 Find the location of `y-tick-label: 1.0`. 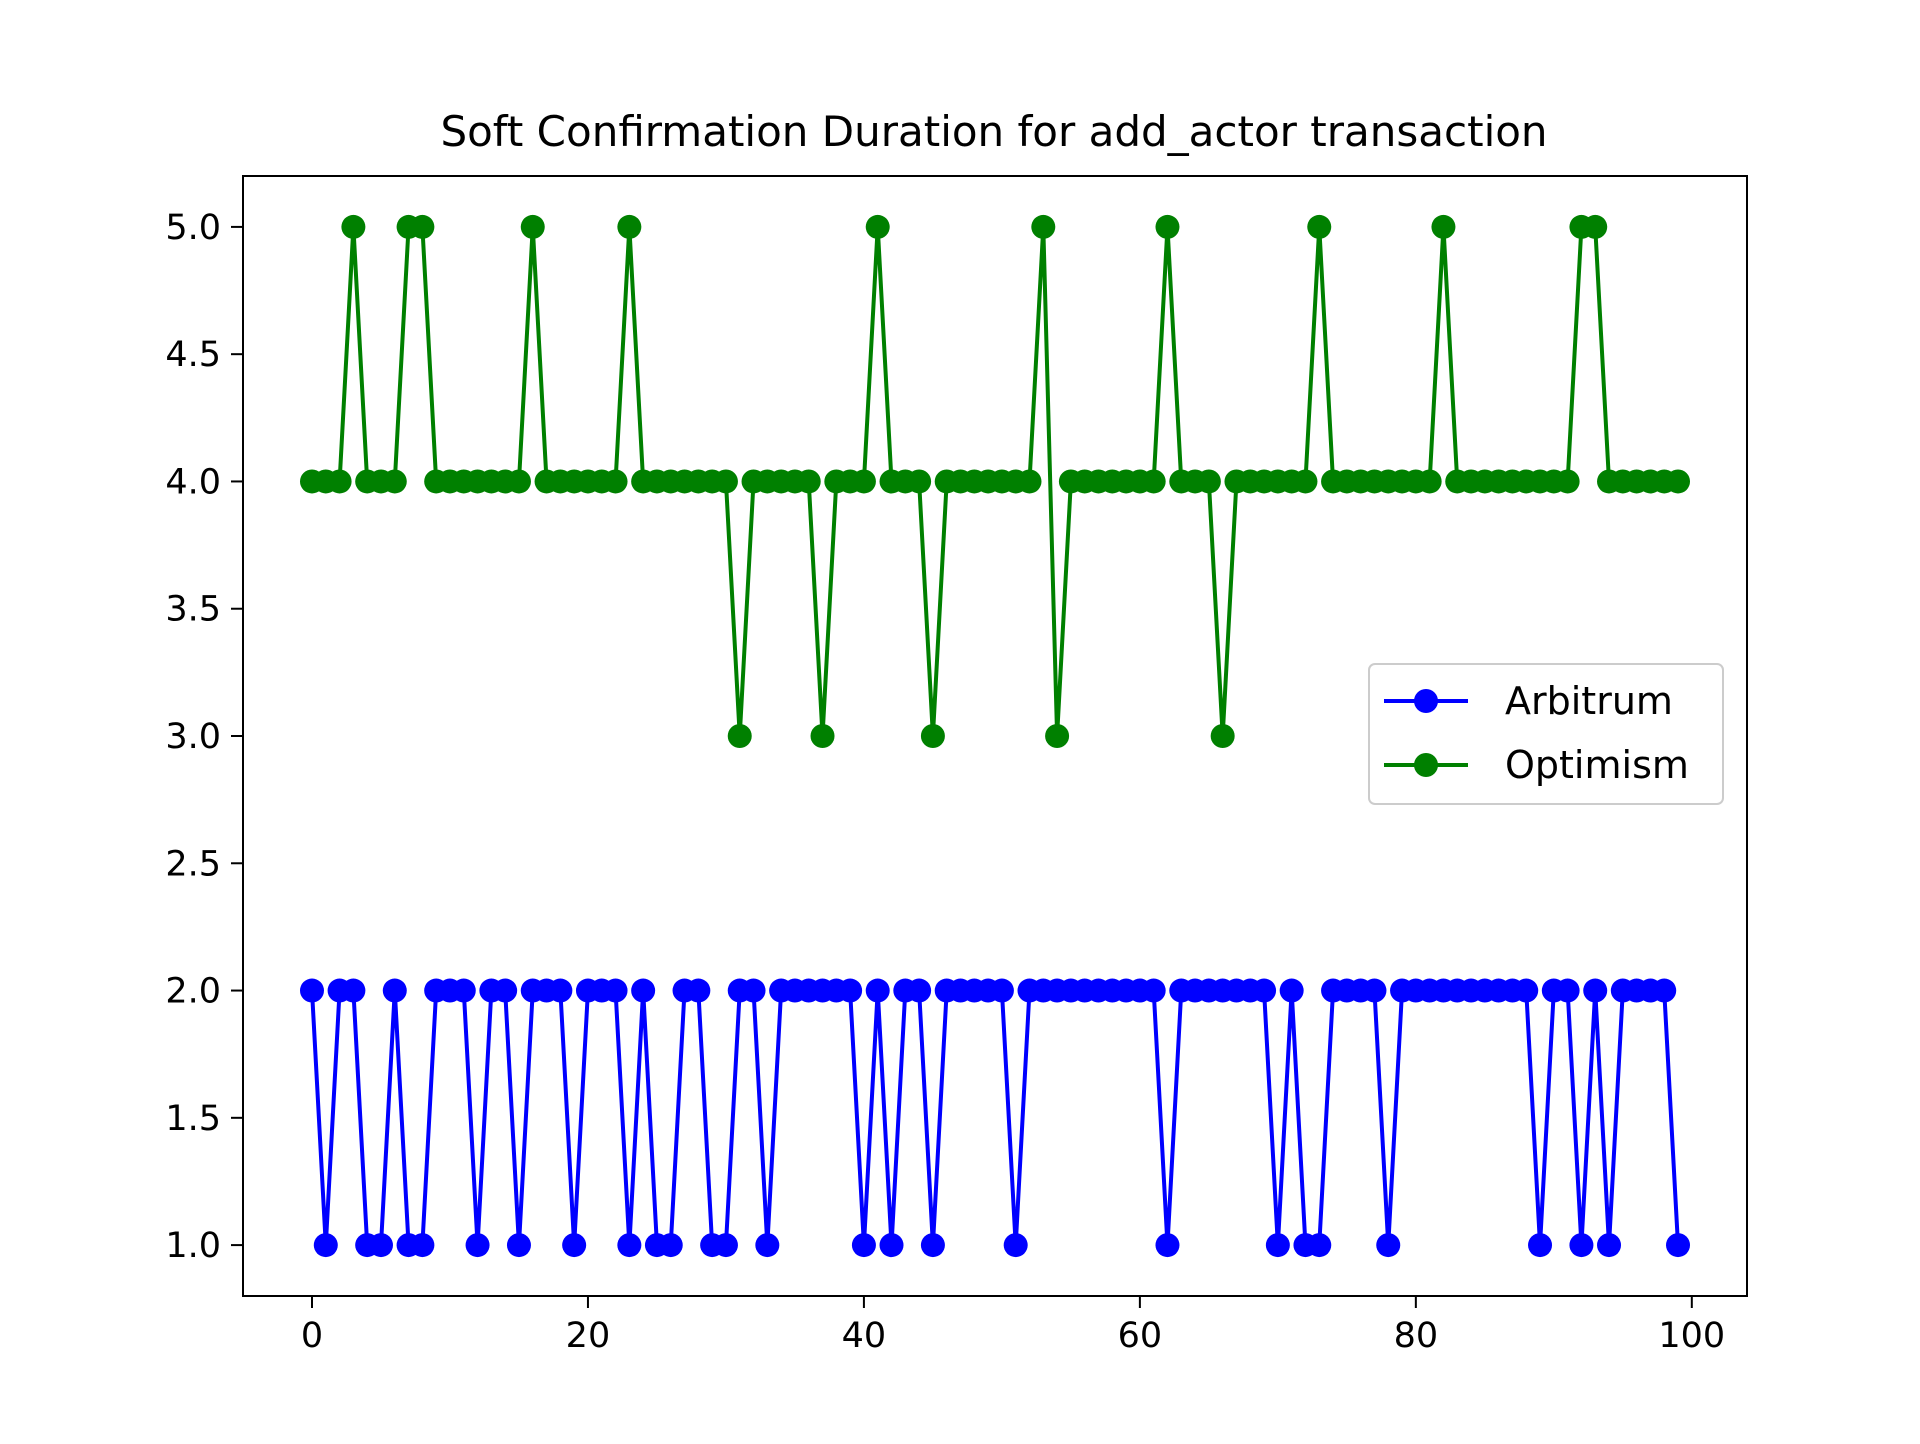

y-tick-label: 1.0 is located at coordinates (193, 1246).